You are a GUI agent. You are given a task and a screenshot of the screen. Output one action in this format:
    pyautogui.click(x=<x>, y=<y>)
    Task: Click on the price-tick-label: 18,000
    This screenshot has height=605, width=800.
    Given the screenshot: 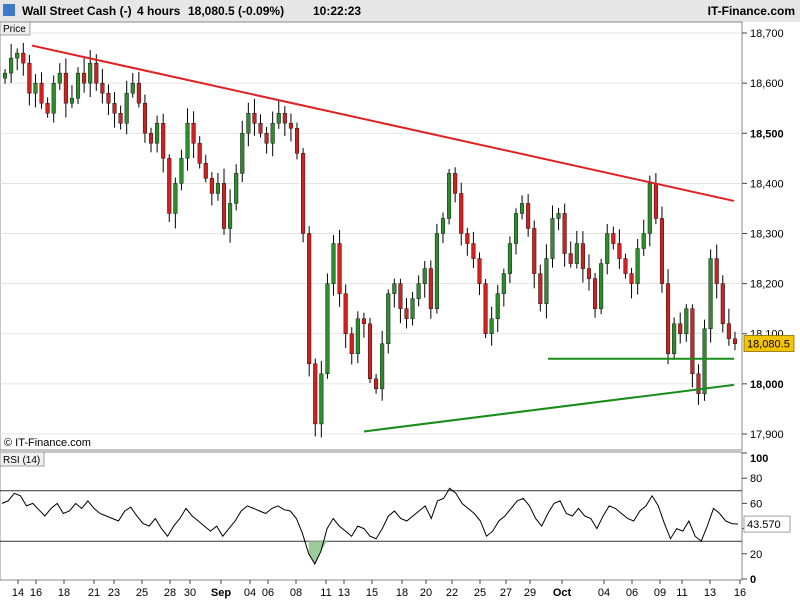 What is the action you would take?
    pyautogui.click(x=767, y=385)
    